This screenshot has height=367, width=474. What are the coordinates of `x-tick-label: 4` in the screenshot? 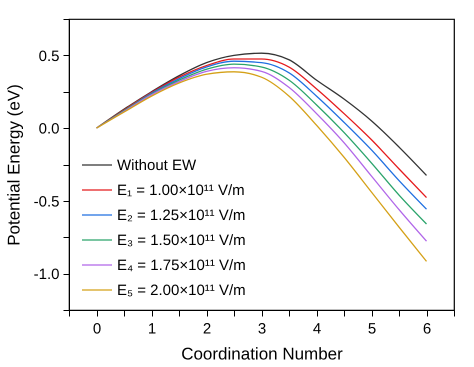 It's located at (317, 329).